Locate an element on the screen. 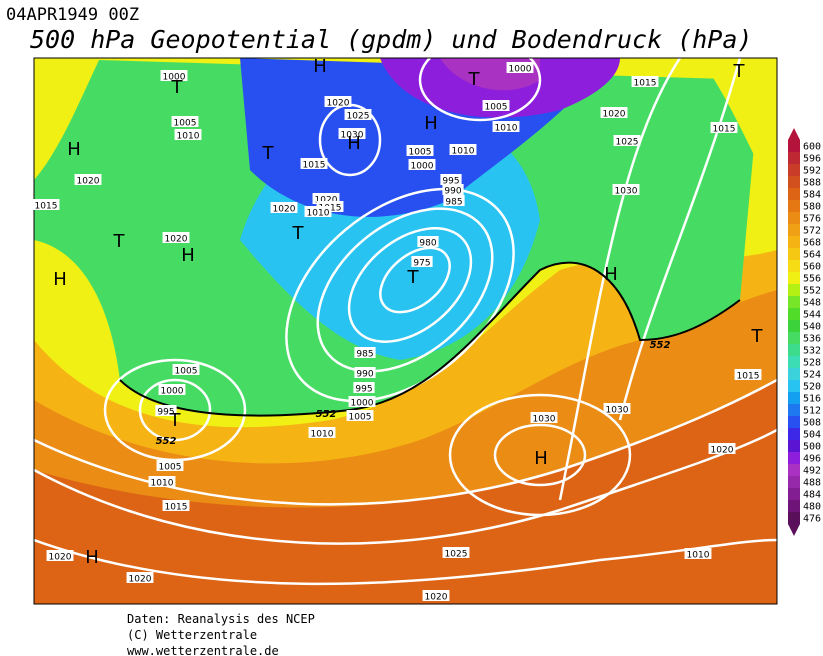 This screenshot has width=823, height=656. colorbar-label: 488 is located at coordinates (812, 483).